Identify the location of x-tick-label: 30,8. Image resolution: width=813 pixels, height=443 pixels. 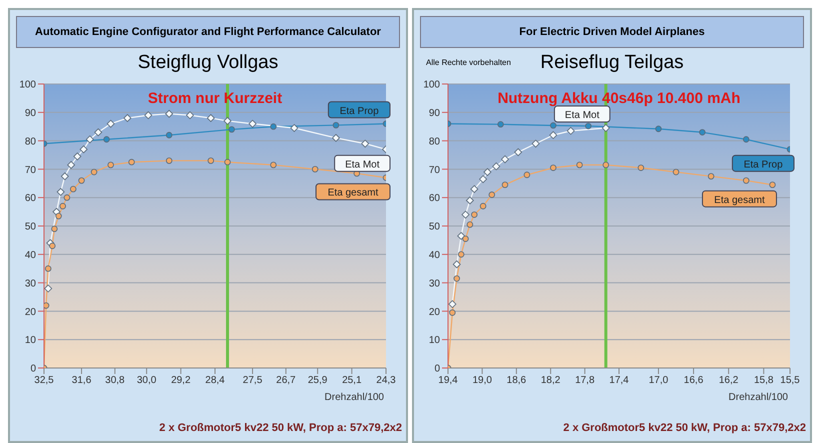
(115, 380).